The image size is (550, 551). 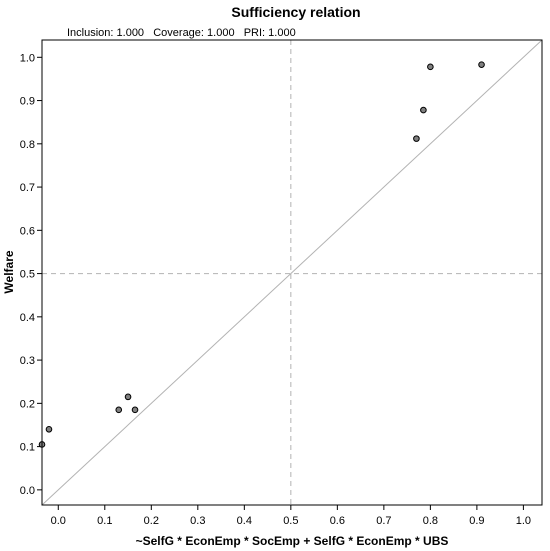 I want to click on y-tick-label: 0.7, so click(x=27, y=188).